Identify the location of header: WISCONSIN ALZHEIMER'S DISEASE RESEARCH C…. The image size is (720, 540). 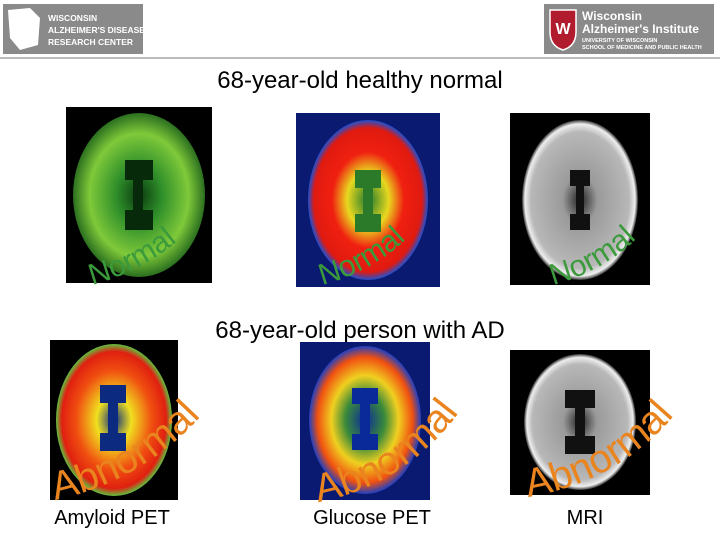
(360, 29).